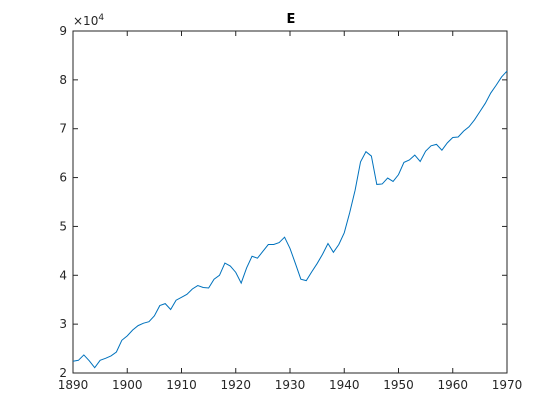  I want to click on x-tick-label: 1930, so click(290, 385).